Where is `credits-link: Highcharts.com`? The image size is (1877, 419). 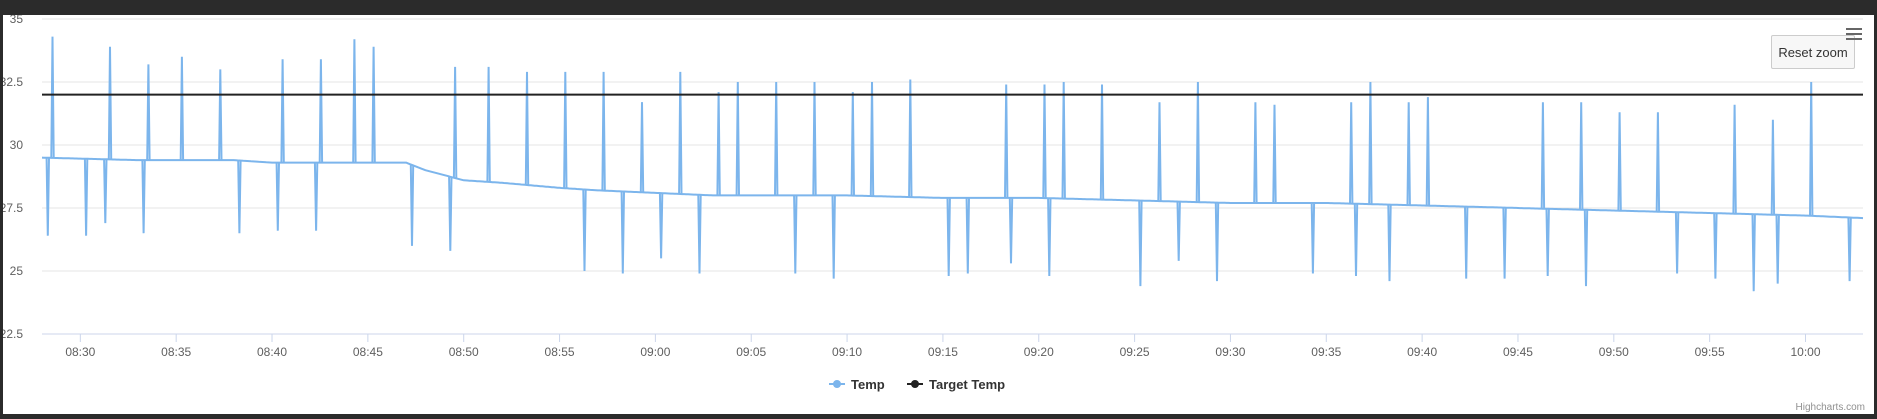
credits-link: Highcharts.com is located at coordinates (1830, 407).